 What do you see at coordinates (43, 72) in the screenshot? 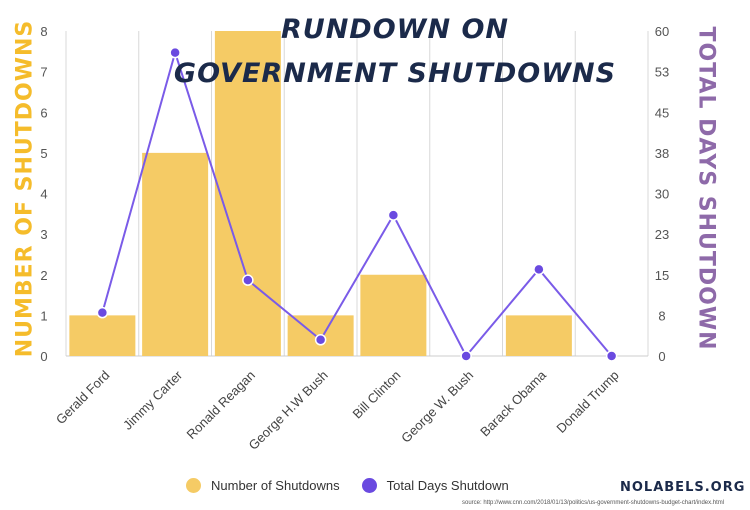
I see `y-tick-left: 7` at bounding box center [43, 72].